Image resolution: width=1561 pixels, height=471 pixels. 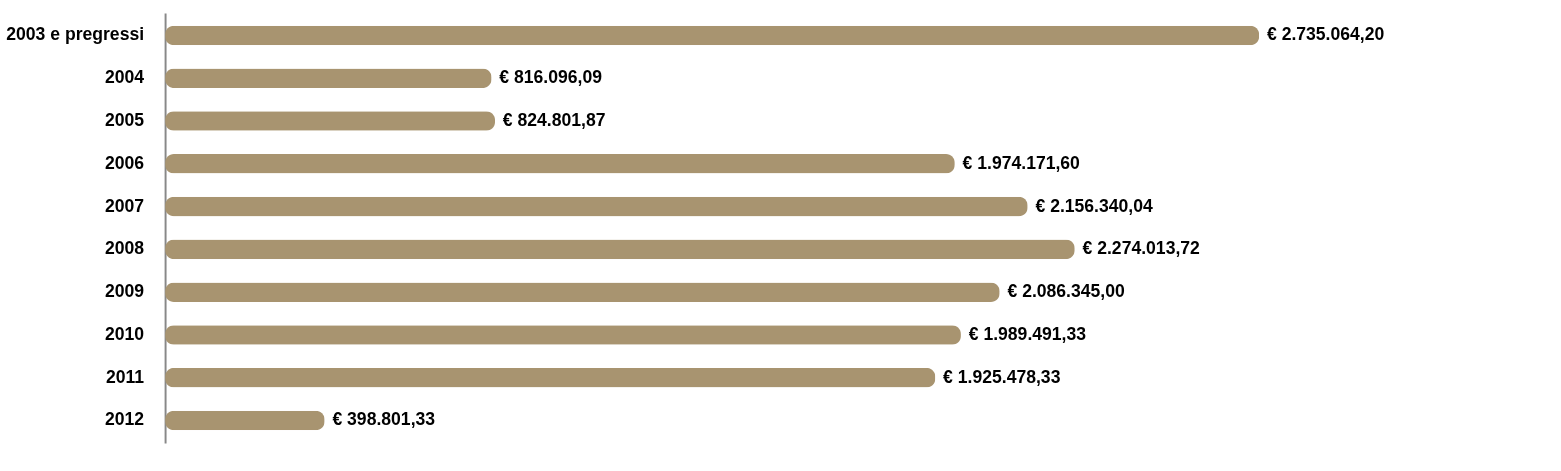 What do you see at coordinates (1021, 162) in the screenshot?
I see `data-label: € 1.974.171,60` at bounding box center [1021, 162].